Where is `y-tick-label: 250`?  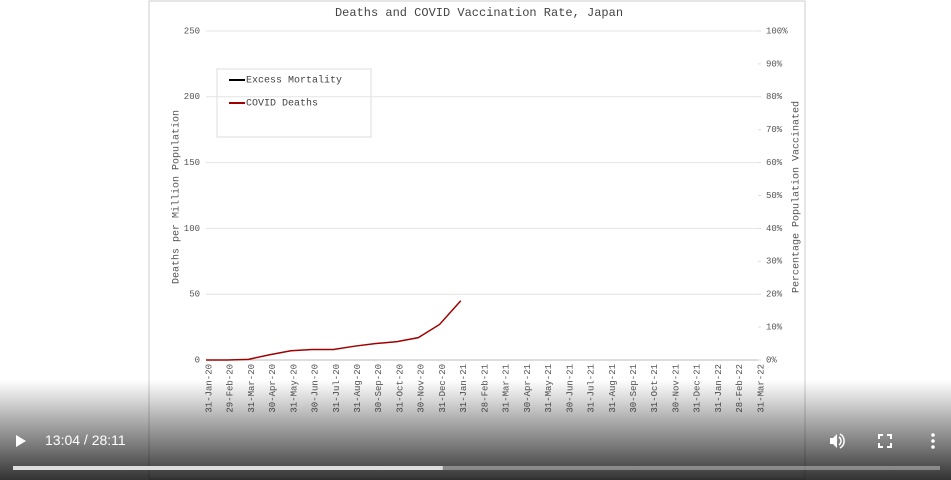
y-tick-label: 250 is located at coordinates (192, 31).